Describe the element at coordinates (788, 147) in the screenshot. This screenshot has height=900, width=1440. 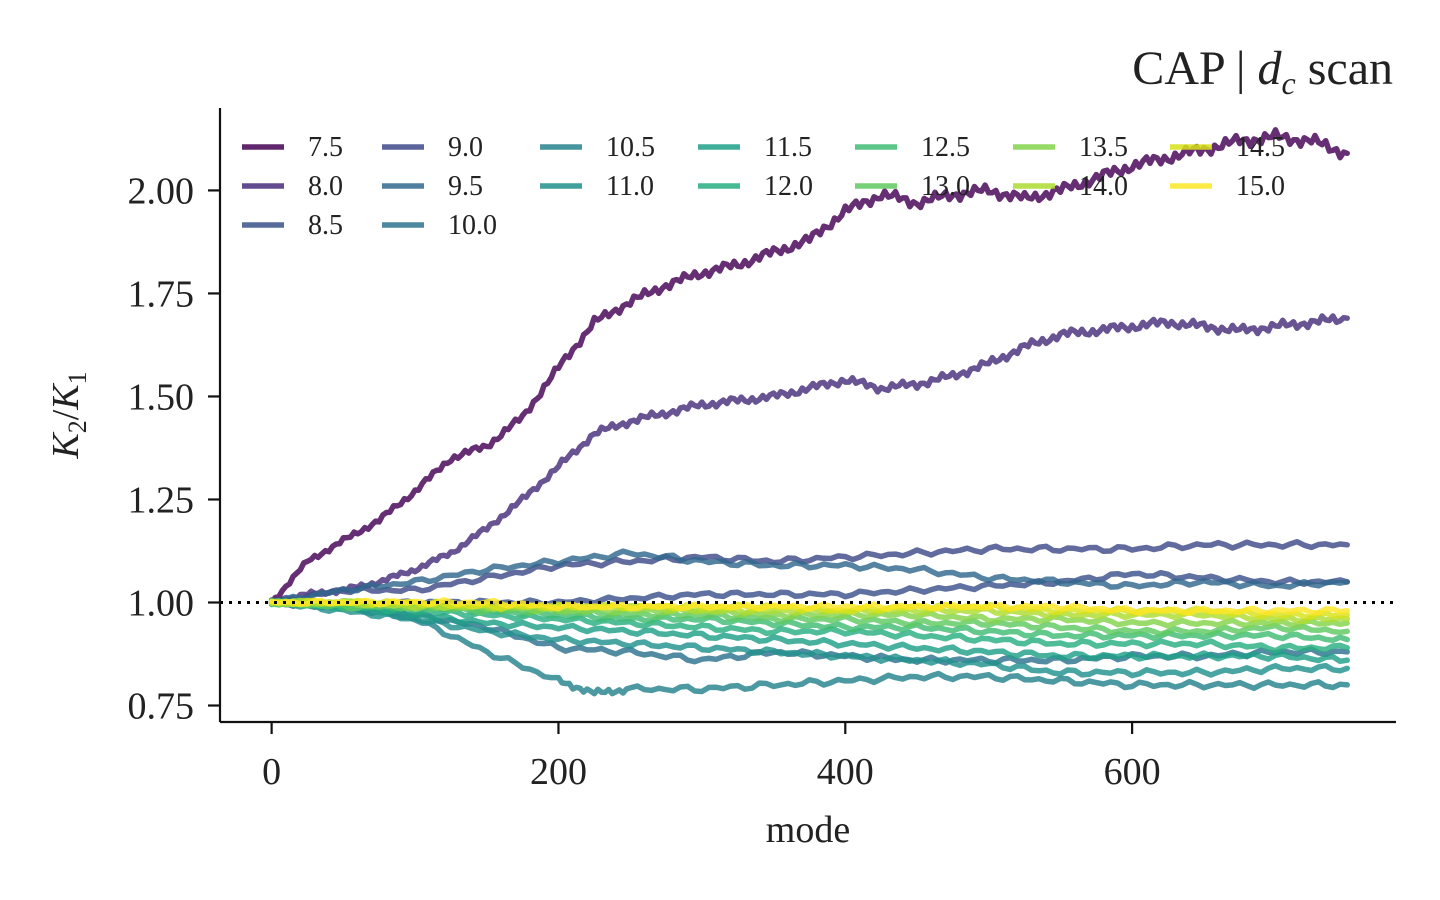
I see `legend-label: 11.5` at that location.